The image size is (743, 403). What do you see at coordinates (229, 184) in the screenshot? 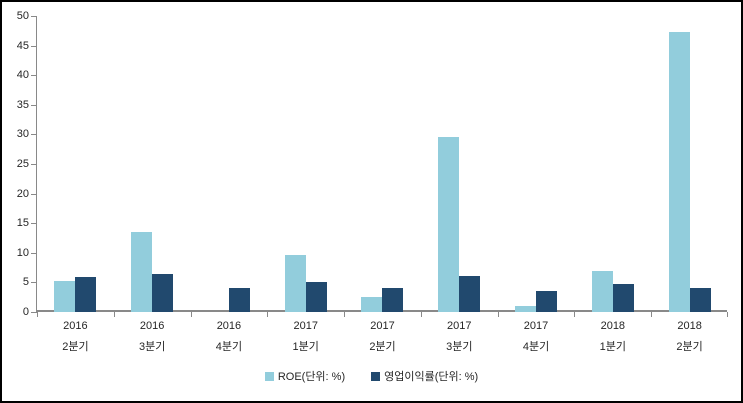
I see `bar-group: 2016 4분기` at bounding box center [229, 184].